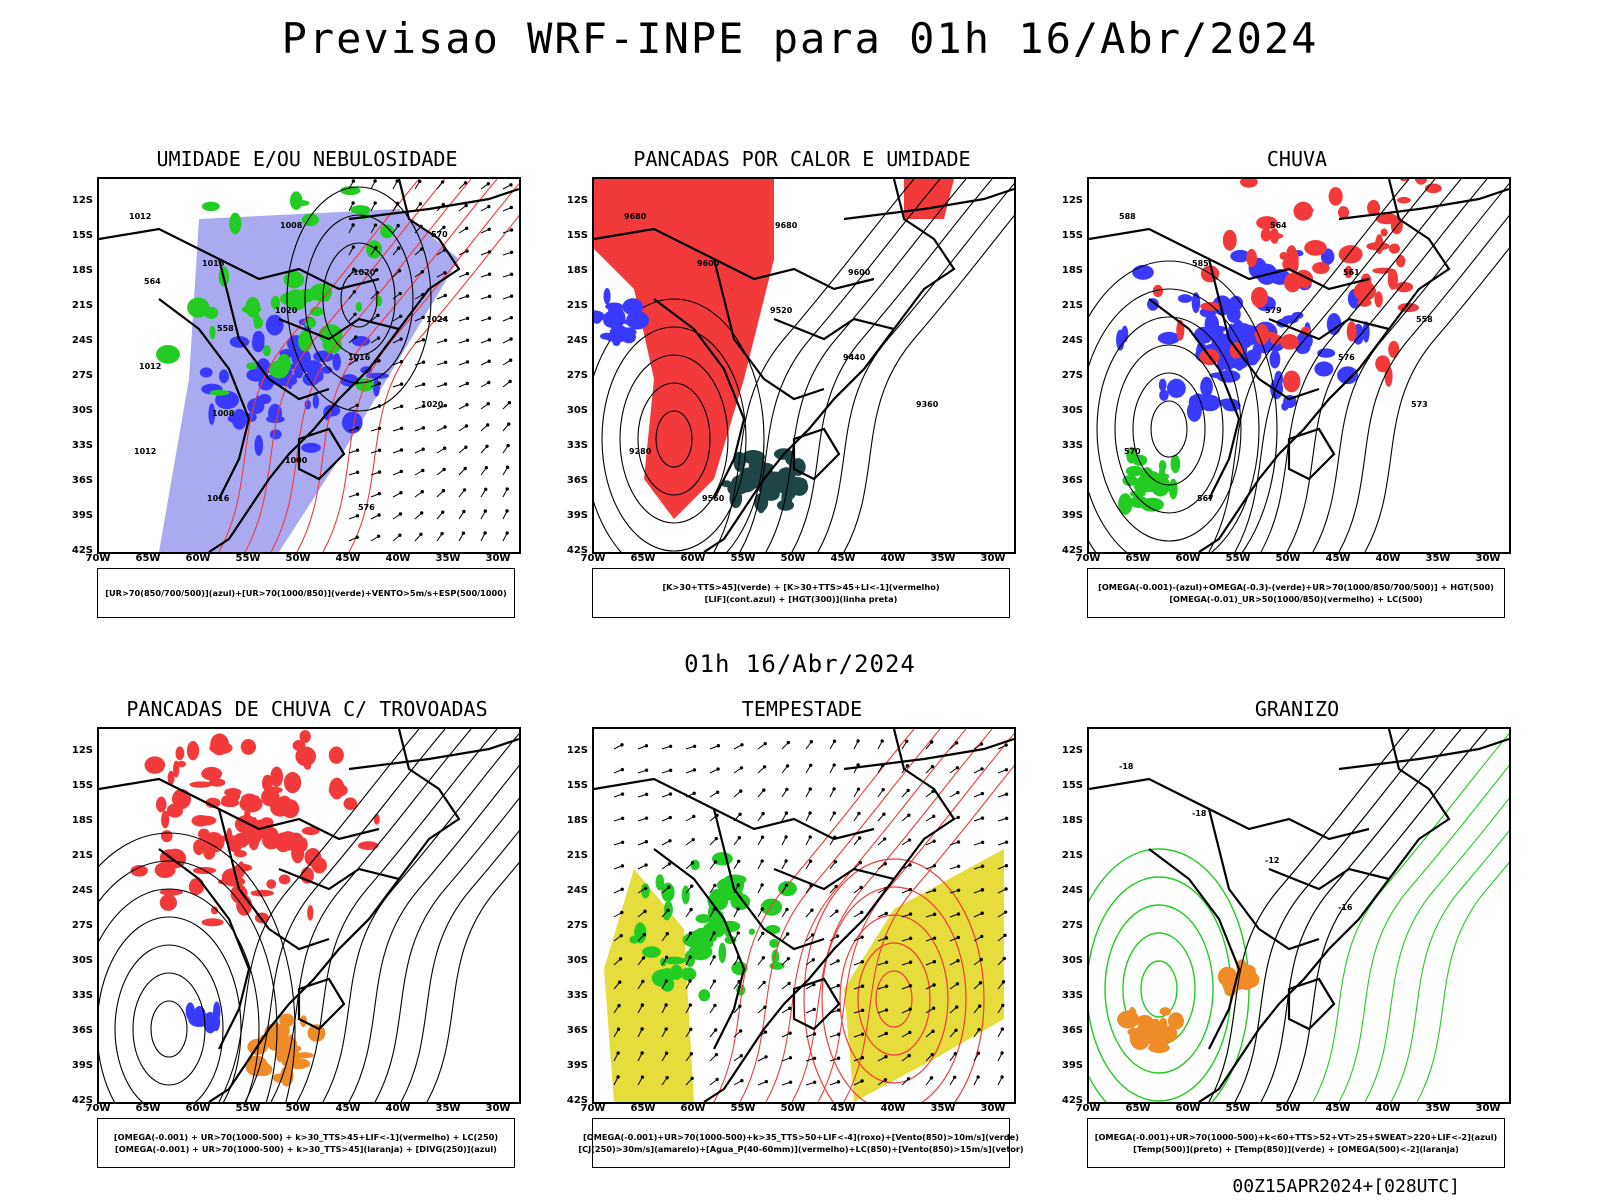 The image size is (1600, 1200). I want to click on map-panel: 588 585 579 576 573 570 567 564 561 558, so click(1299, 365).